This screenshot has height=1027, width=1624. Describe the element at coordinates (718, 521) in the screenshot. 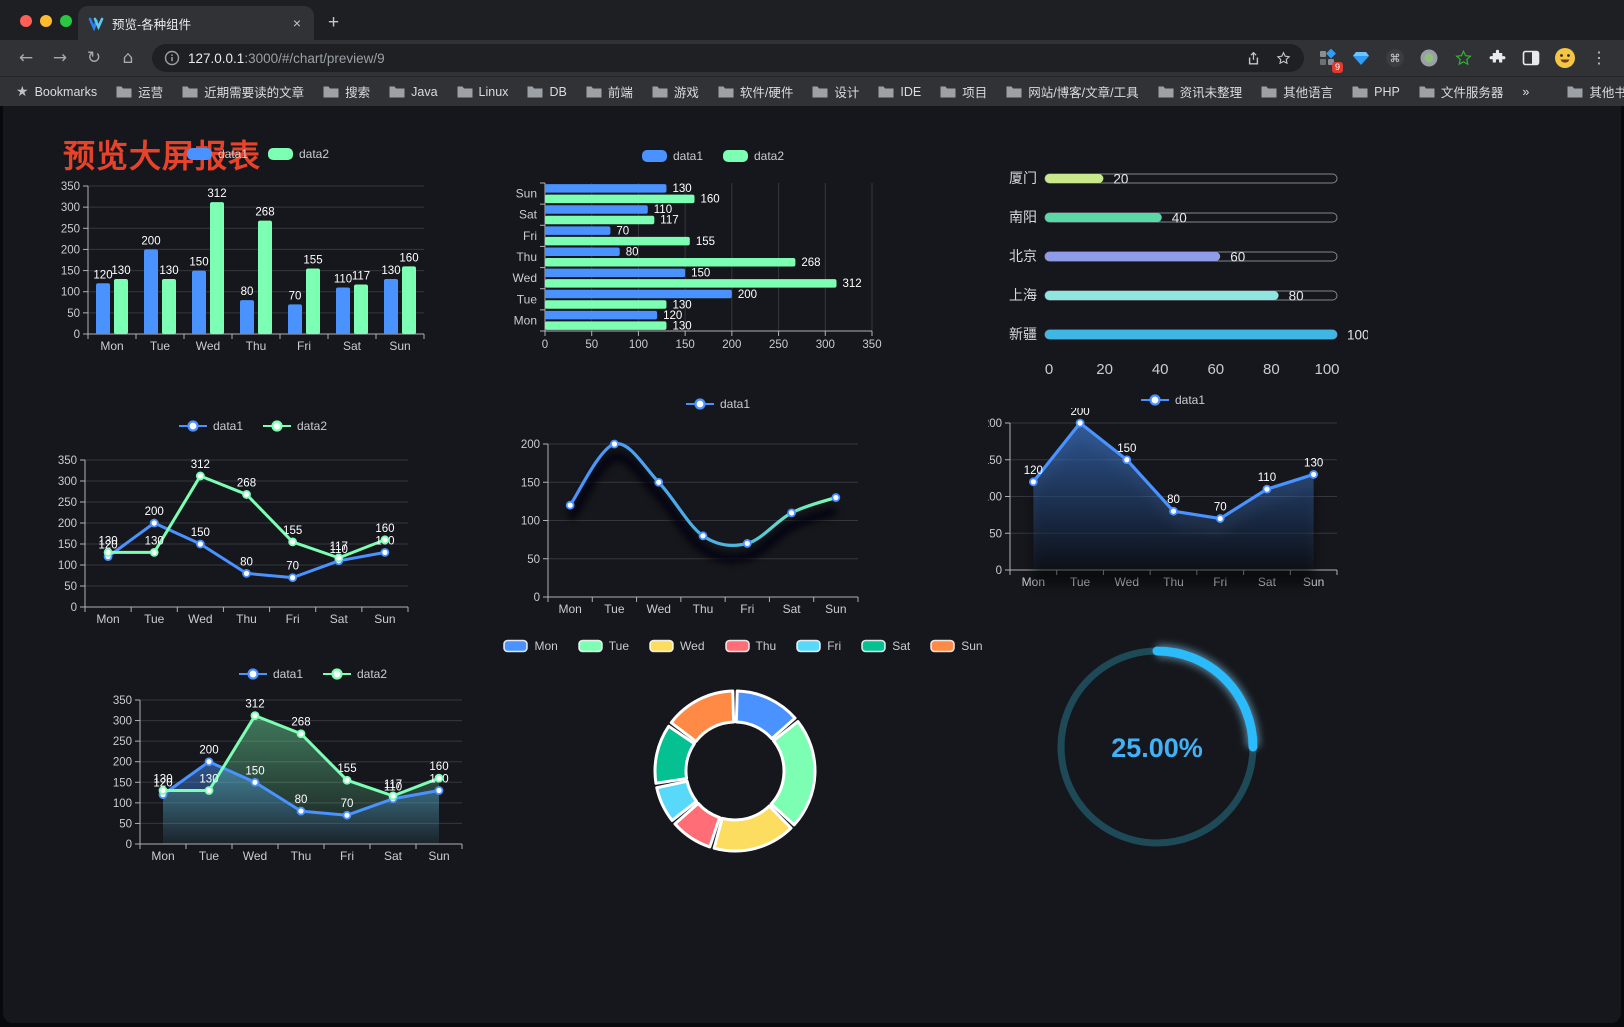

I see `smooth-gradient-line-chart: data1 0 50 100 150 200 Mon Tue Wed Thu Fri Sat Sun` at that location.